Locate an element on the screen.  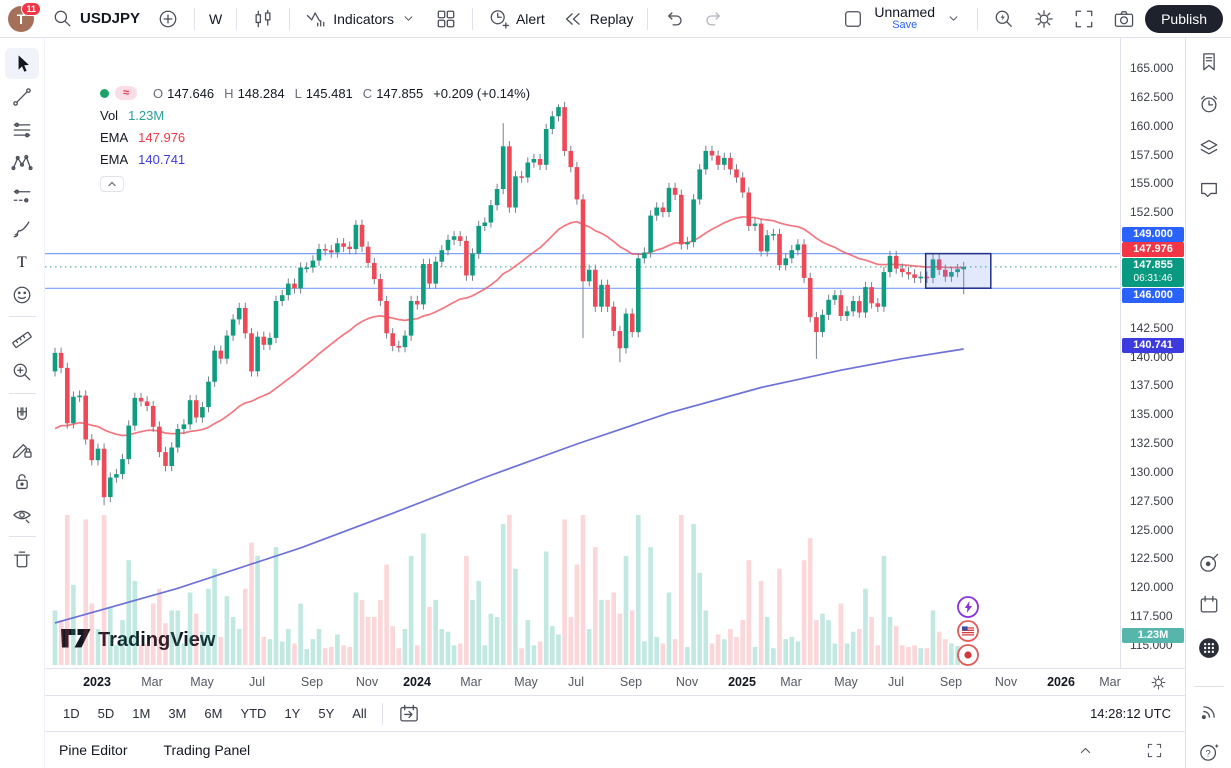
panel-maximize-button is located at coordinates (1154, 750).